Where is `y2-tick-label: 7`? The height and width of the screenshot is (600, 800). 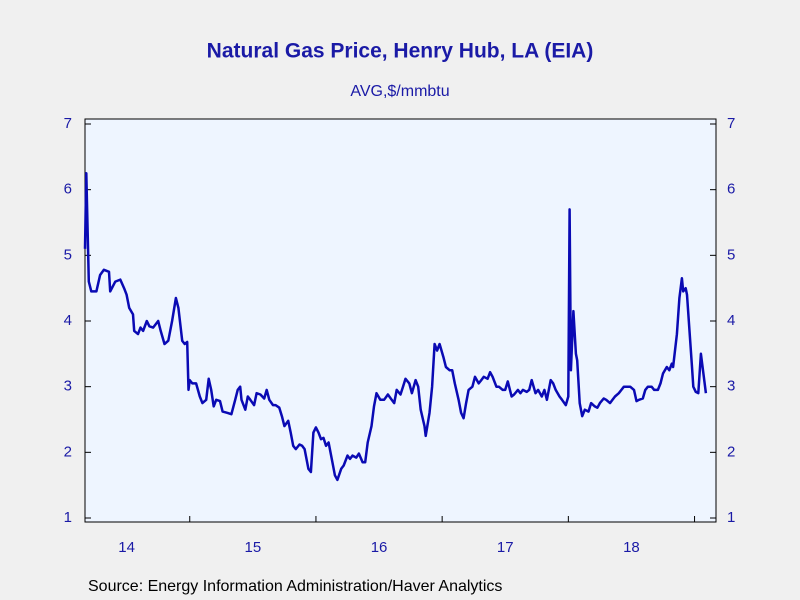 y2-tick-label: 7 is located at coordinates (731, 123).